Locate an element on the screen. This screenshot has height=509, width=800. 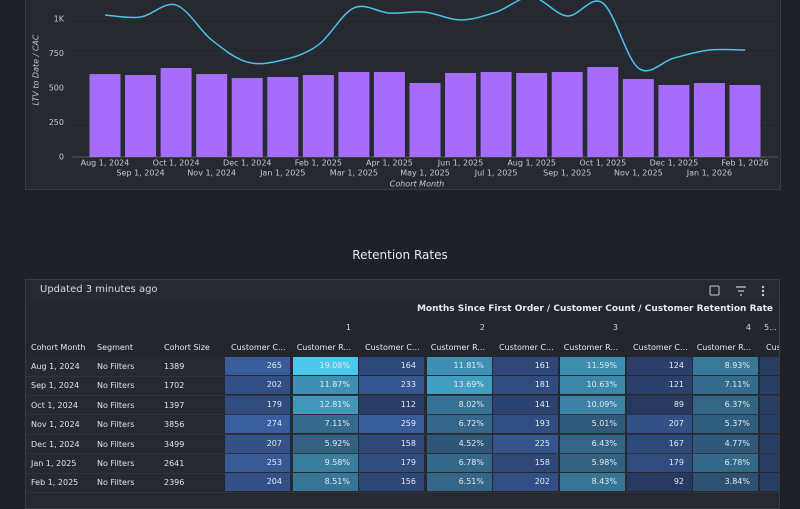
retention-rate-cell: 6.43% is located at coordinates (592, 443).